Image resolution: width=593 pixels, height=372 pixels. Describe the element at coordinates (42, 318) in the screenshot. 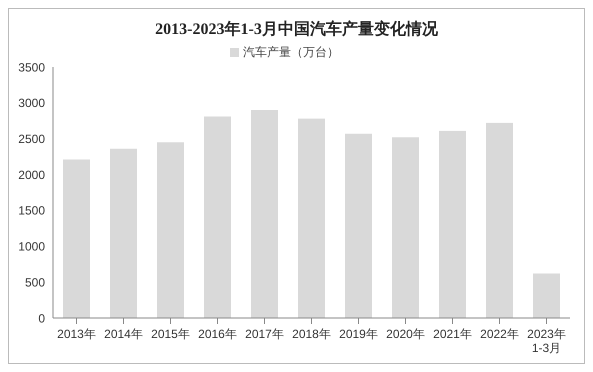

I see `y-tick-label: 0` at that location.